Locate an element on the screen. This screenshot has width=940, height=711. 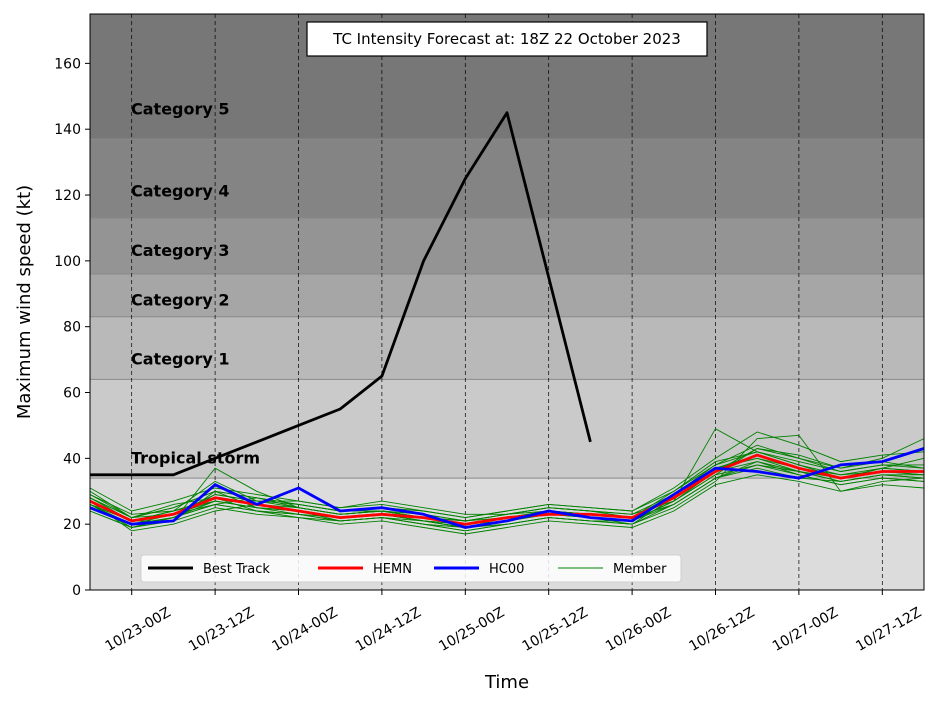
hc00-line is located at coordinates (507, 488).